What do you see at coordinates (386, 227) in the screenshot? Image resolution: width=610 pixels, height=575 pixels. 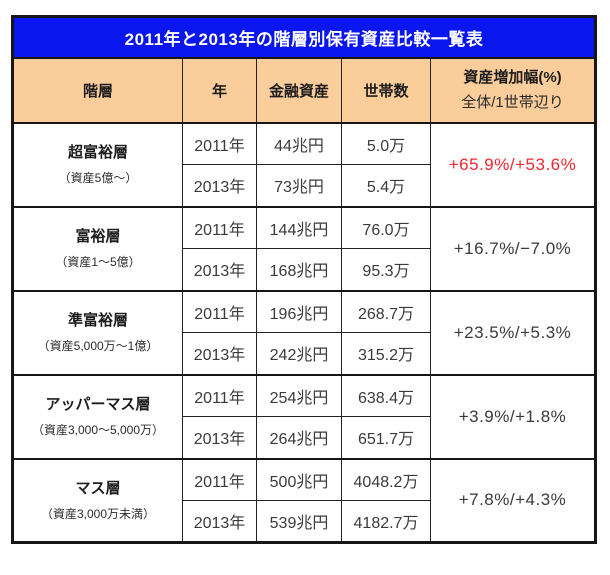 I see `households-cell: 76.0万` at bounding box center [386, 227].